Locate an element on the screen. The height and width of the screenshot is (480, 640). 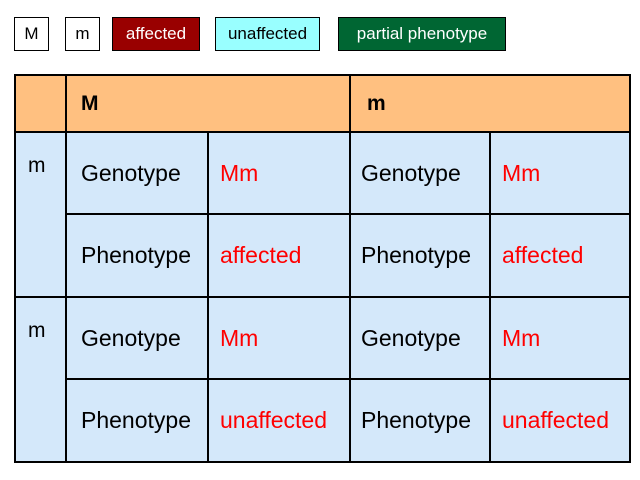
corner-cell is located at coordinates (41, 104).